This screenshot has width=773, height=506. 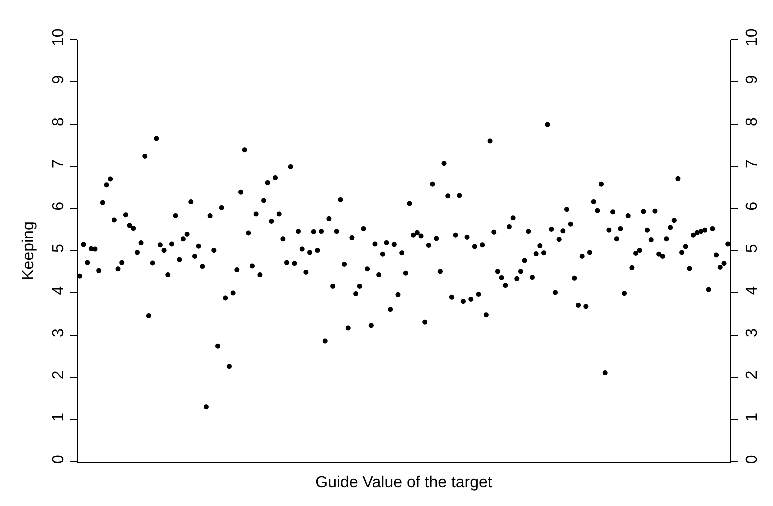 What do you see at coordinates (59, 375) in the screenshot?
I see `y-tick-label: 2` at bounding box center [59, 375].